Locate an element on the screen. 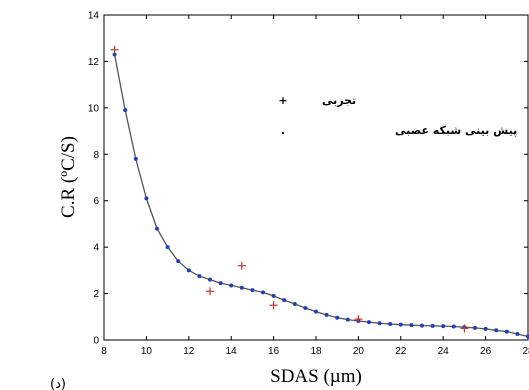 The width and height of the screenshot is (529, 390). x-tick-label: 18 is located at coordinates (316, 351).